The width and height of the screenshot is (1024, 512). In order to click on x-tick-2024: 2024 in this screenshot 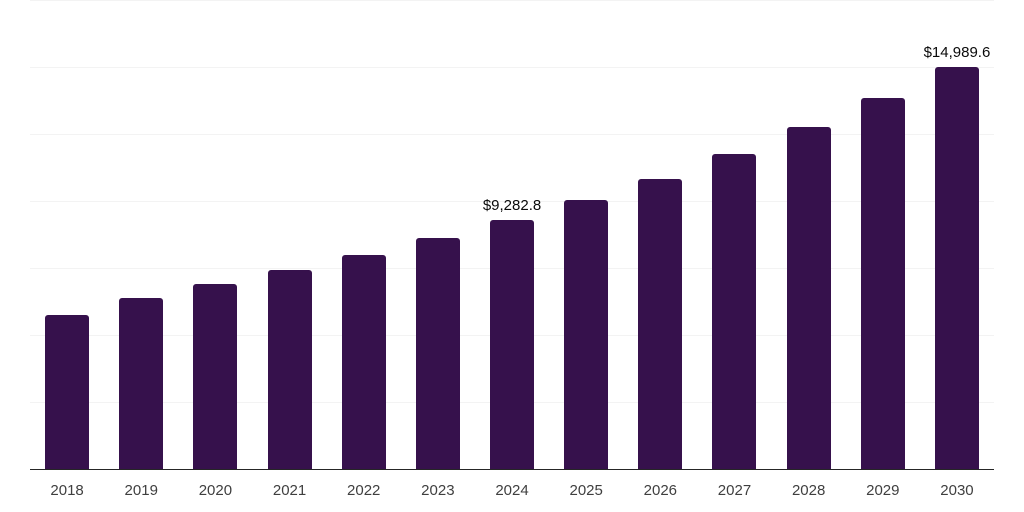, I will do `click(512, 490)`.